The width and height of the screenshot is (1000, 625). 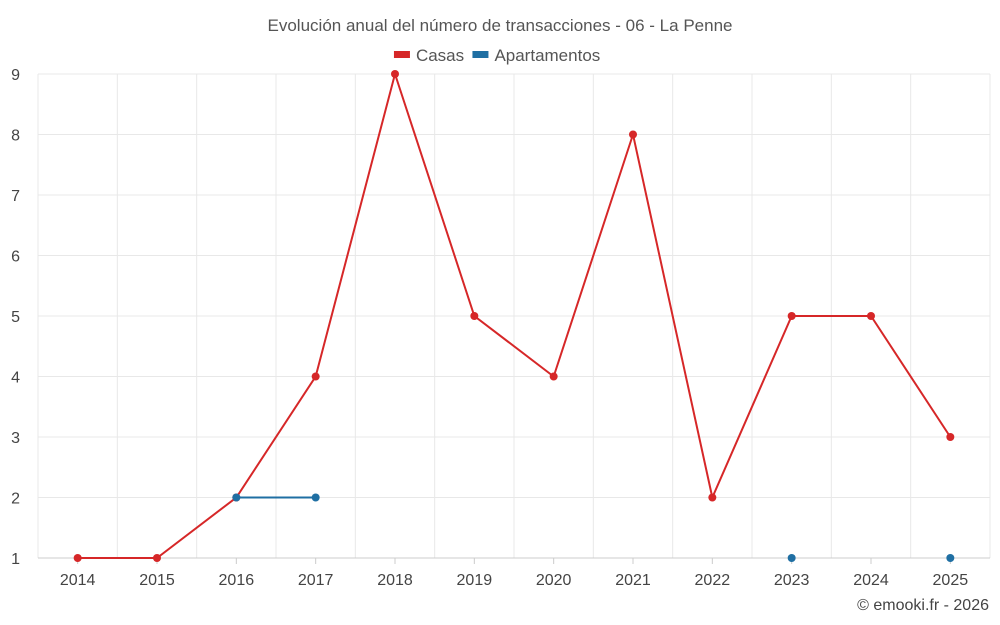 I want to click on legend-label: Apartamentos, so click(x=547, y=55).